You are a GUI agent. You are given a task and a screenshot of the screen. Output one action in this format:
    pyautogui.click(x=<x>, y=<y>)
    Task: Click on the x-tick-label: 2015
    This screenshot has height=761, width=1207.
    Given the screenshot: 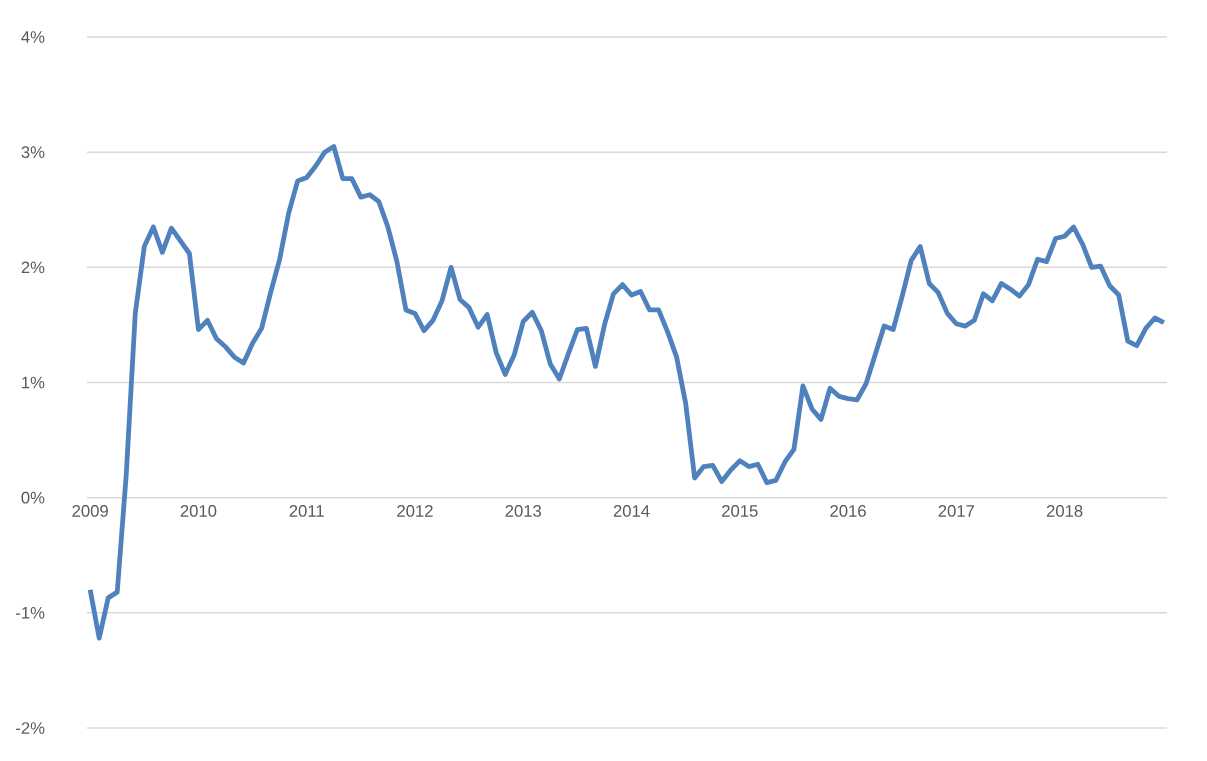 What is the action you would take?
    pyautogui.click(x=740, y=511)
    